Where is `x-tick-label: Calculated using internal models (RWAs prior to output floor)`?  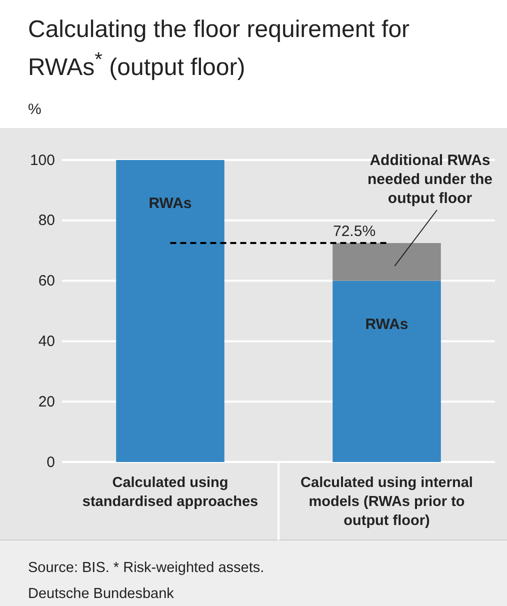
x-tick-label: Calculated using internal models (RWAs prior to output floor) is located at coordinates (386, 502).